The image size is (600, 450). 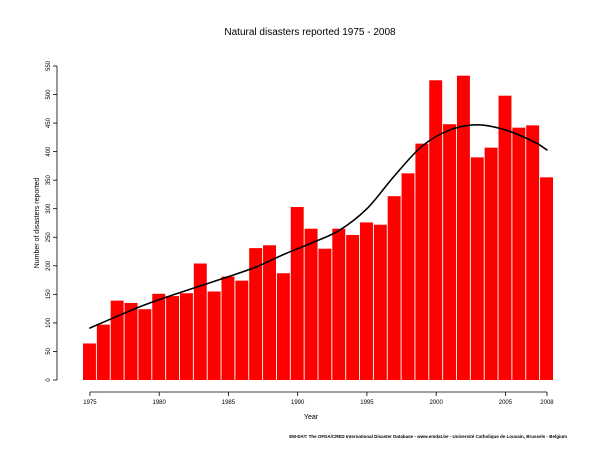 What do you see at coordinates (159, 336) in the screenshot?
I see `bar-1980` at bounding box center [159, 336].